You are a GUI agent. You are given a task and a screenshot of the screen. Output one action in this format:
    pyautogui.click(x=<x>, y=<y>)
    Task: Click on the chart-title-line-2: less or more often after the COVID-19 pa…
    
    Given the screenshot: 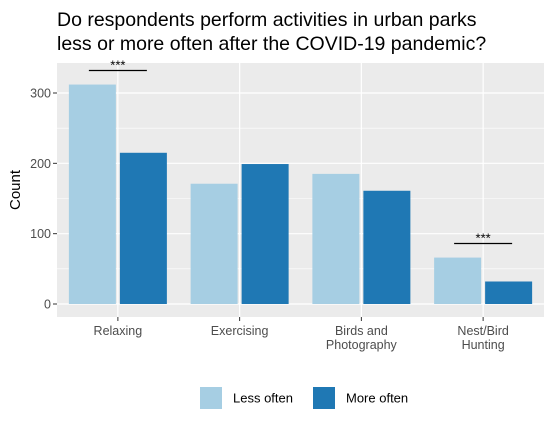 What is the action you would take?
    pyautogui.click(x=271, y=44)
    